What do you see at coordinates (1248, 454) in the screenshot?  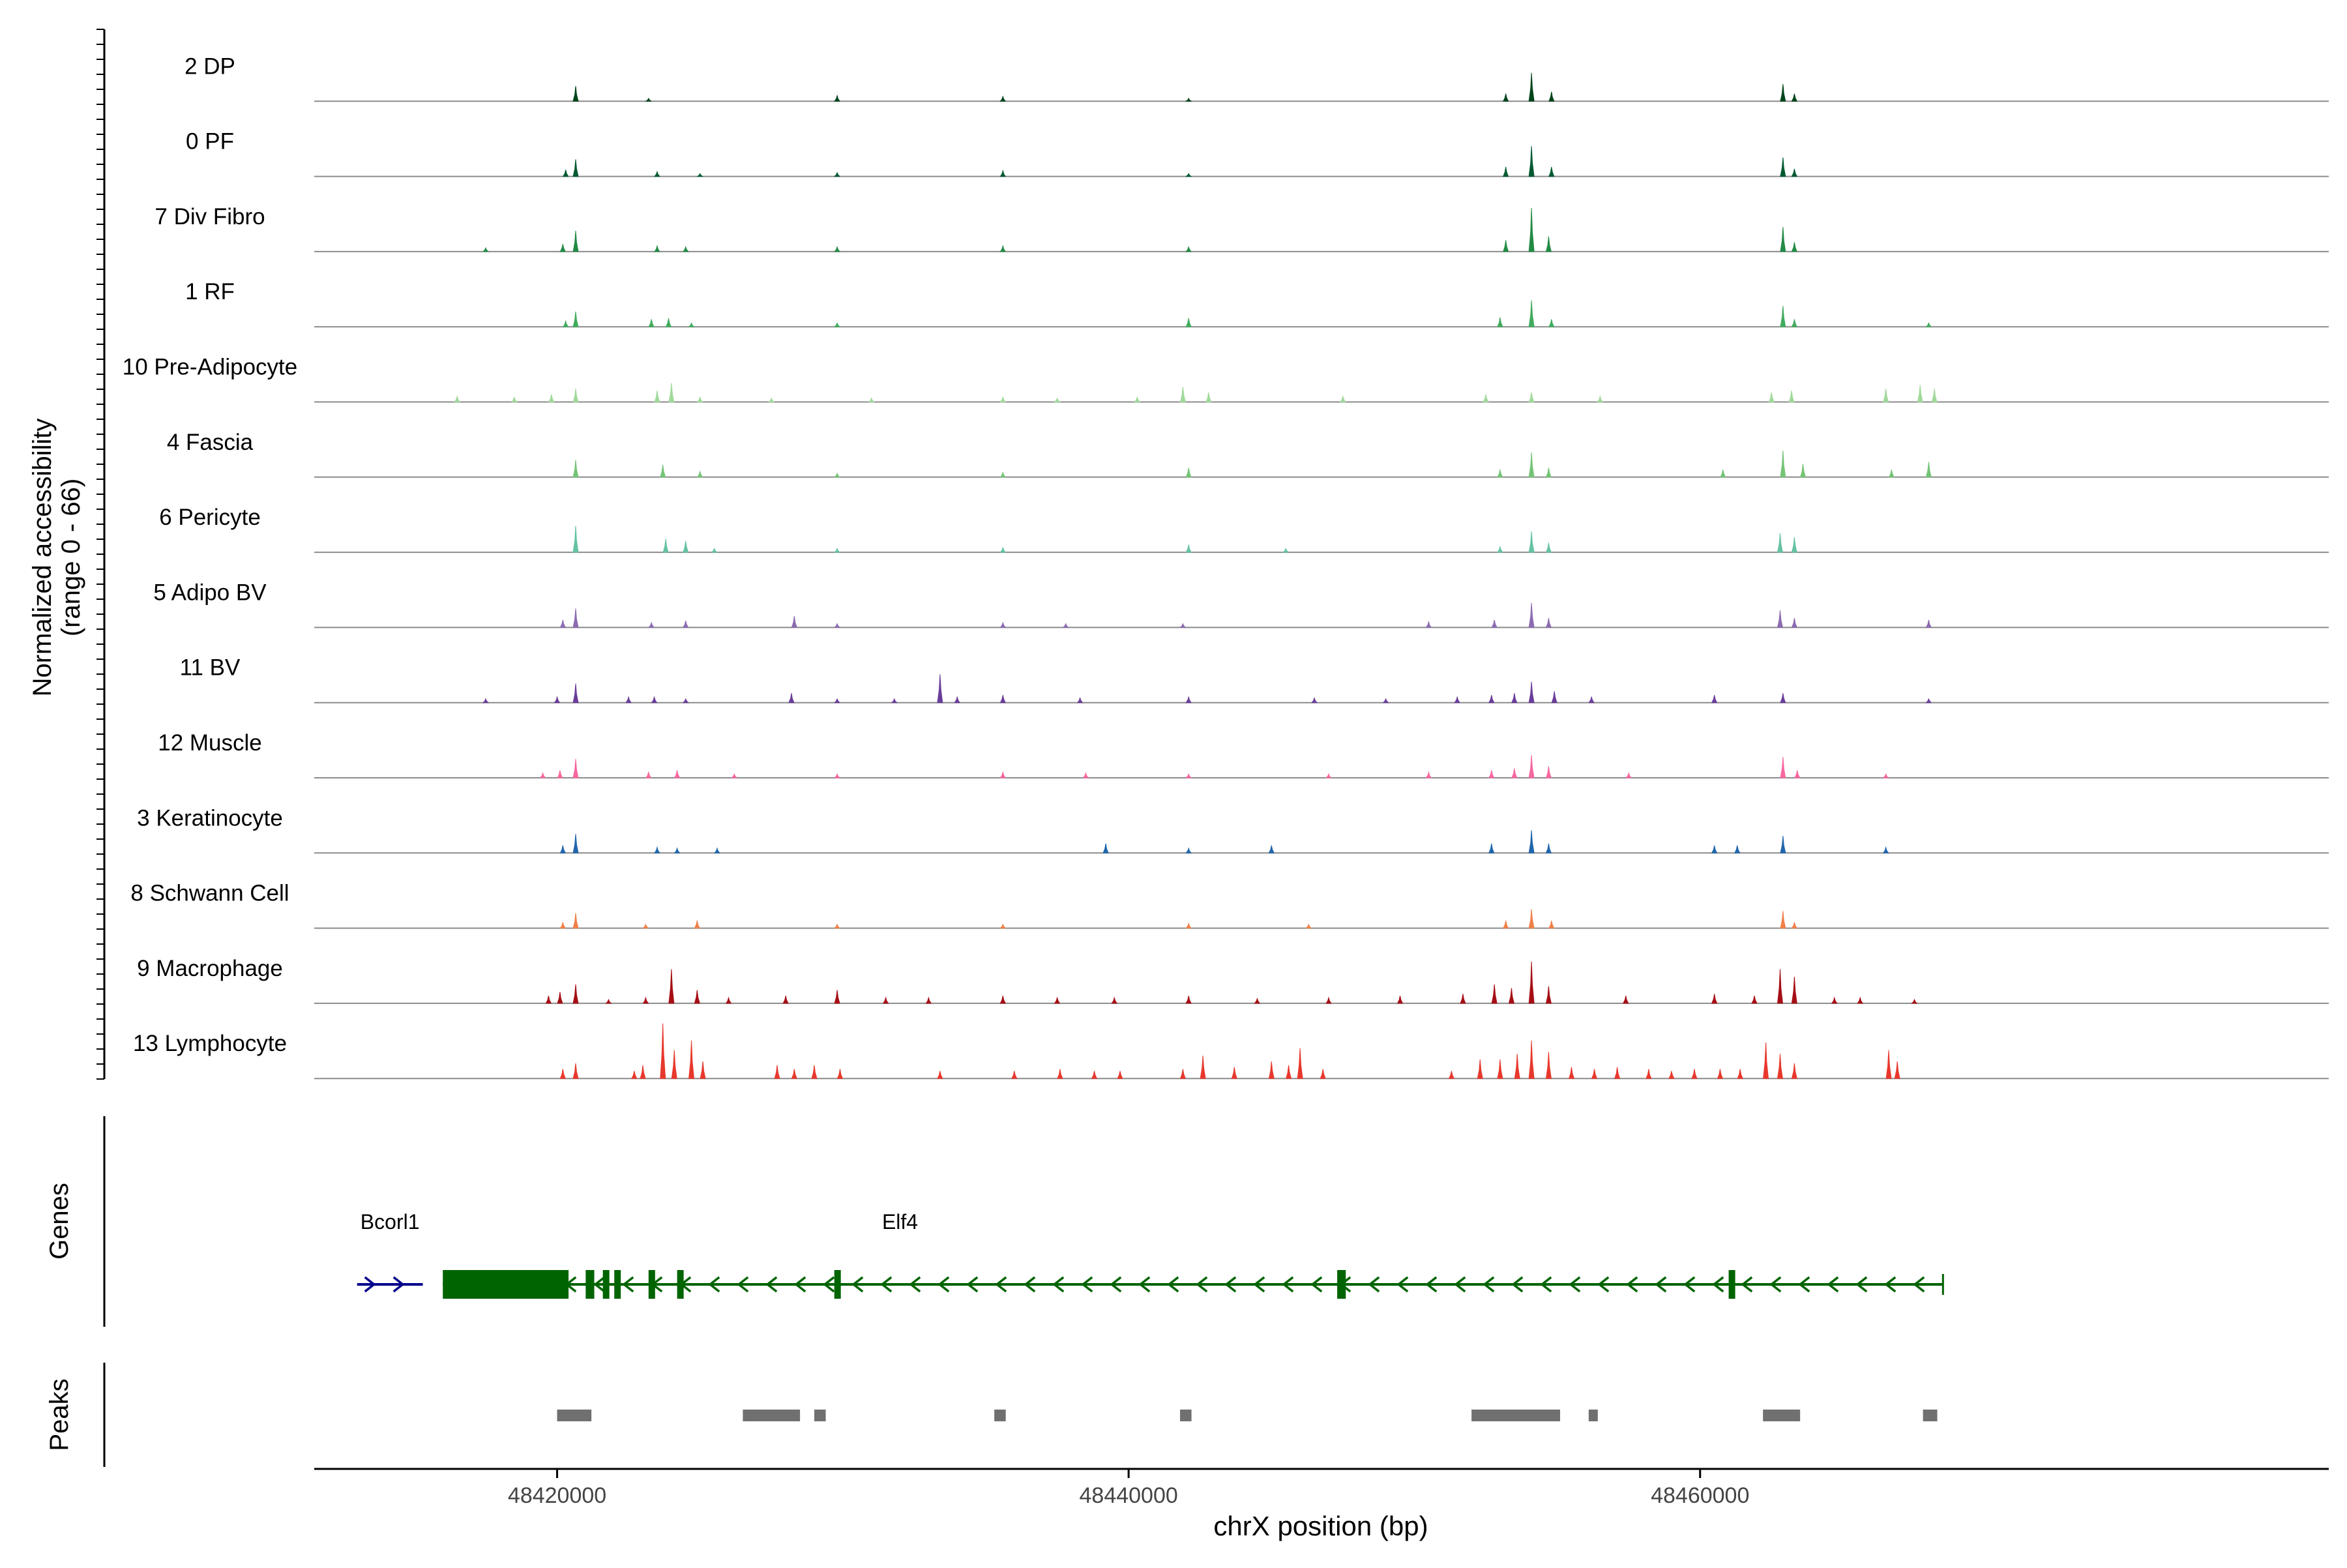 I see `coverage-track: 4 Fascia` at bounding box center [1248, 454].